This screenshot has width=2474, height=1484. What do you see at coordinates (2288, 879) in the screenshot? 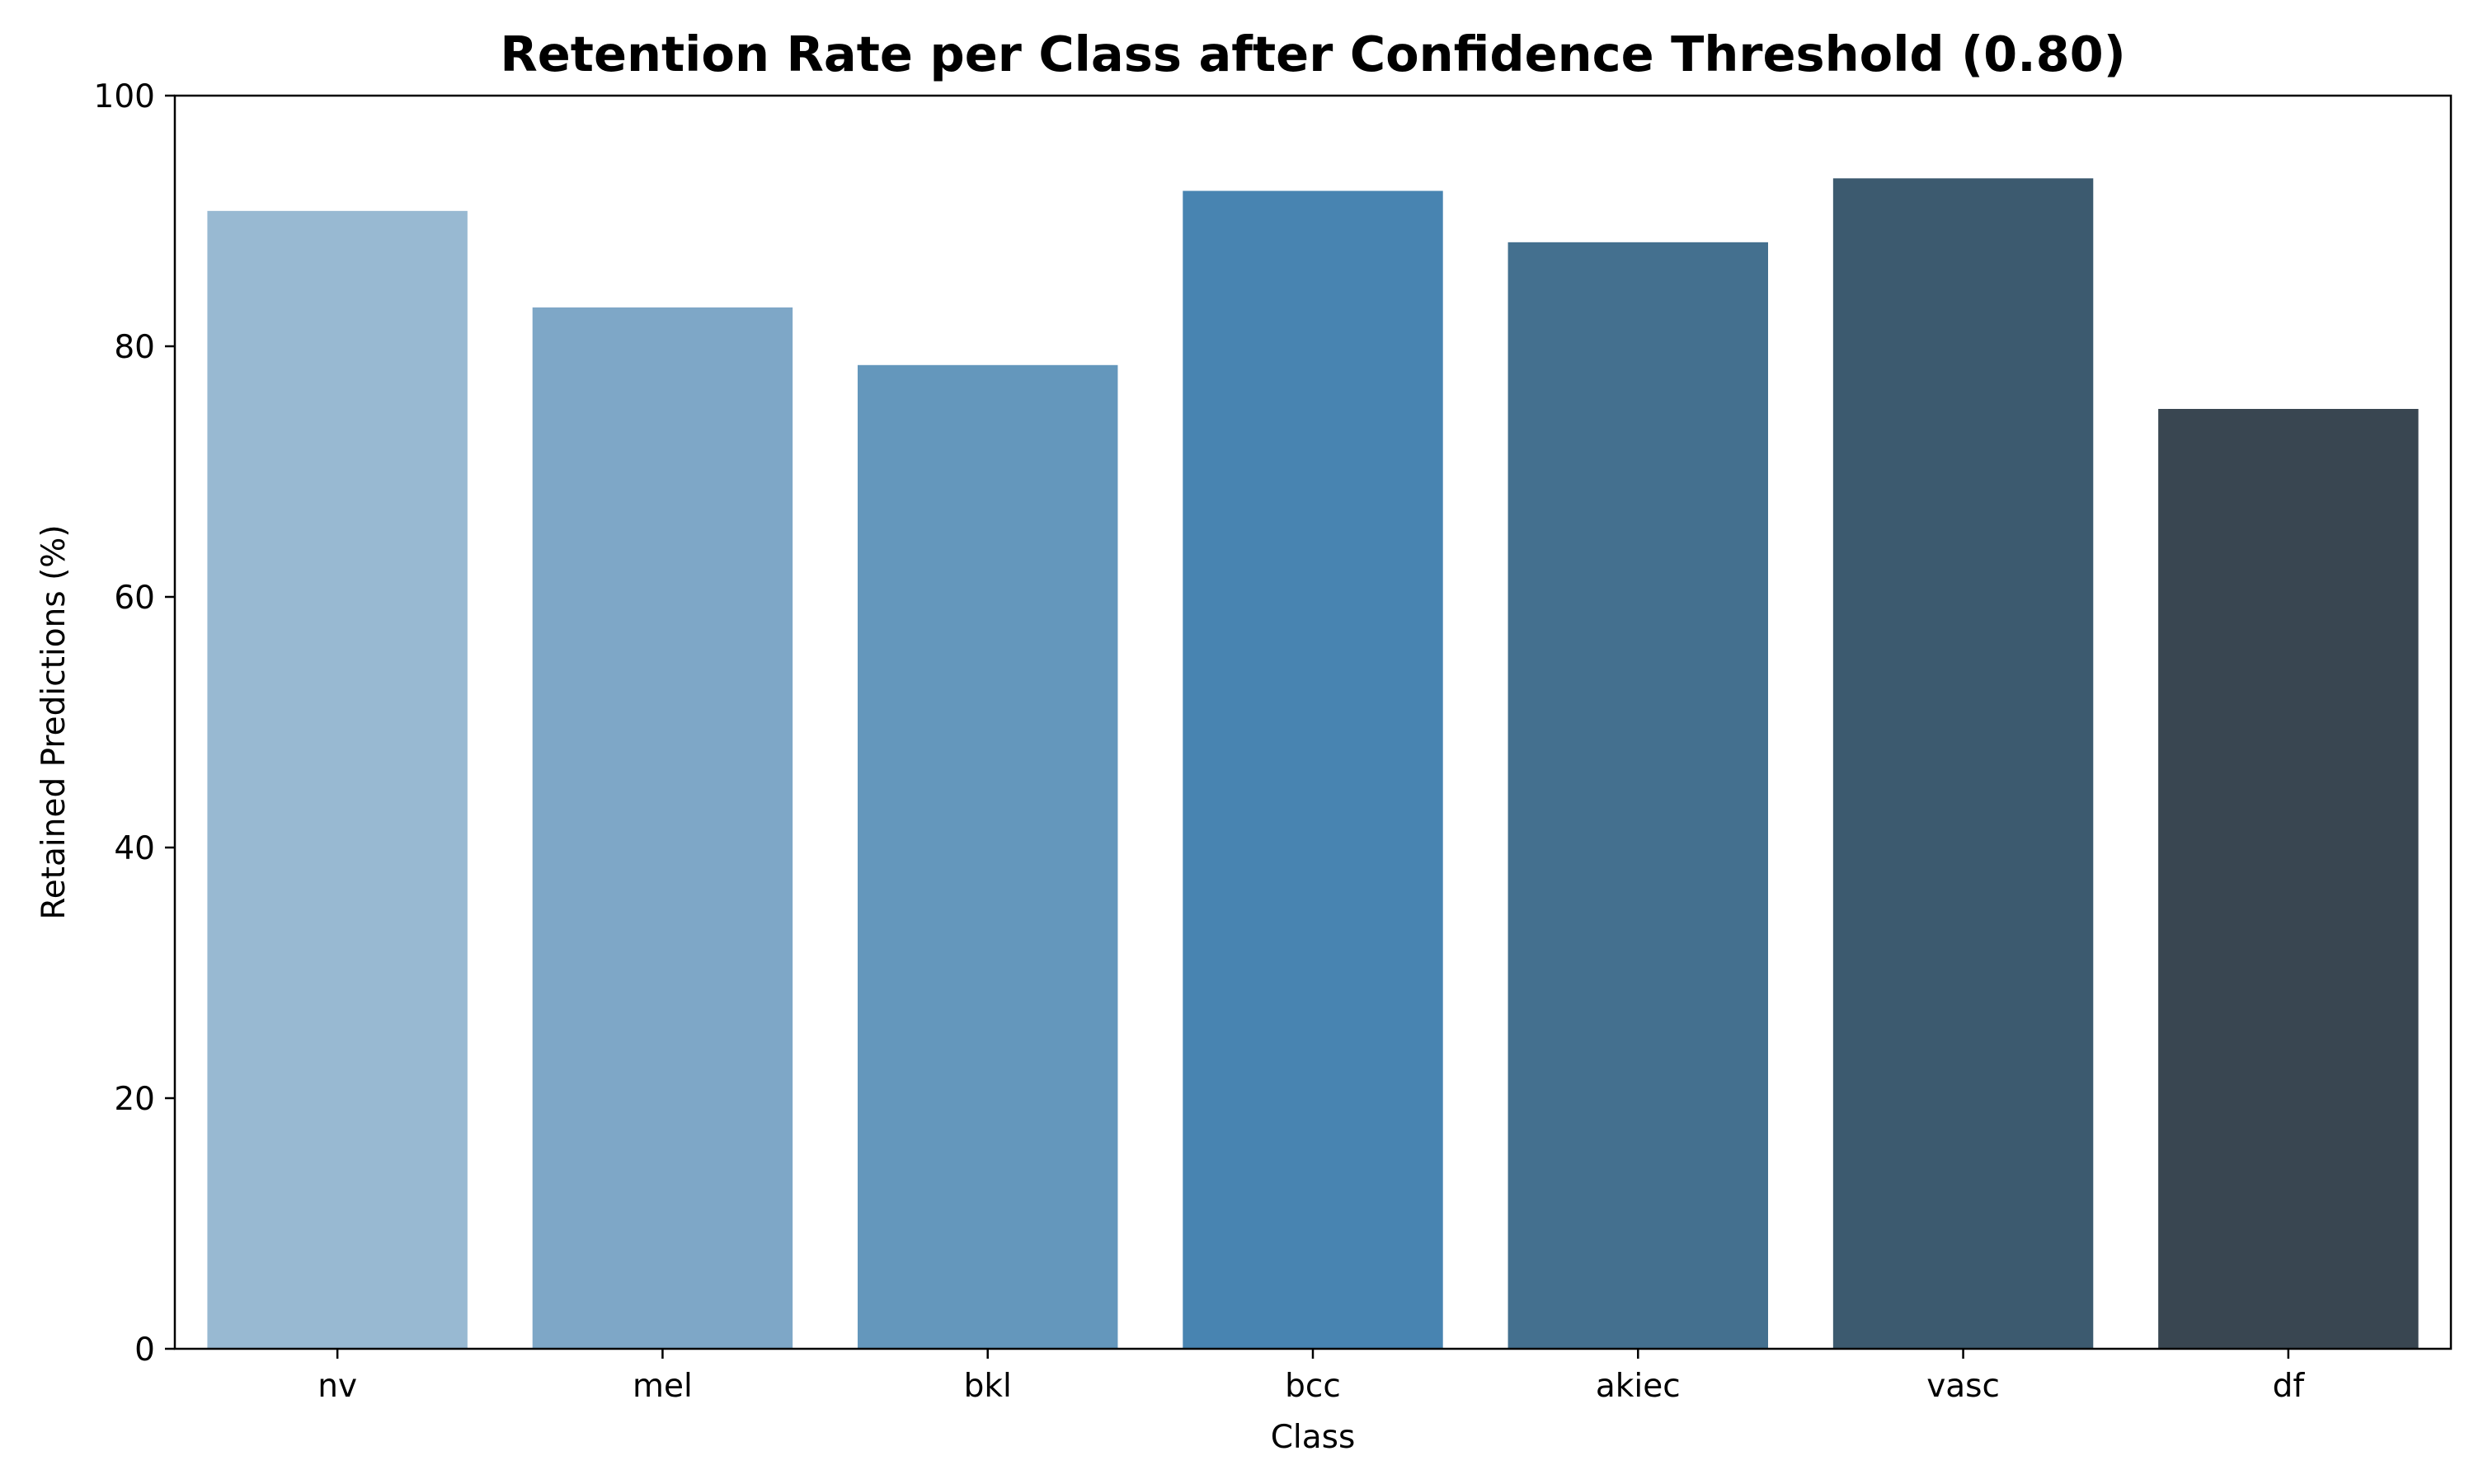
I see `bar-df` at bounding box center [2288, 879].